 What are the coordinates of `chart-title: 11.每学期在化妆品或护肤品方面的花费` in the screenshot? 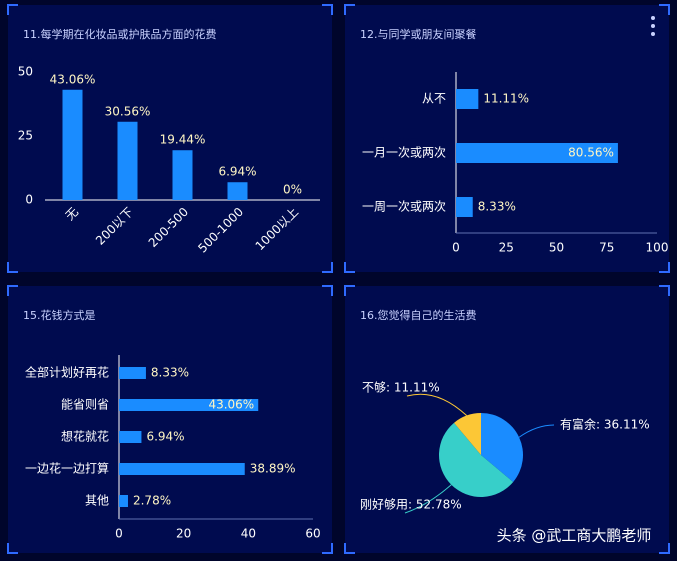 It's located at (120, 34).